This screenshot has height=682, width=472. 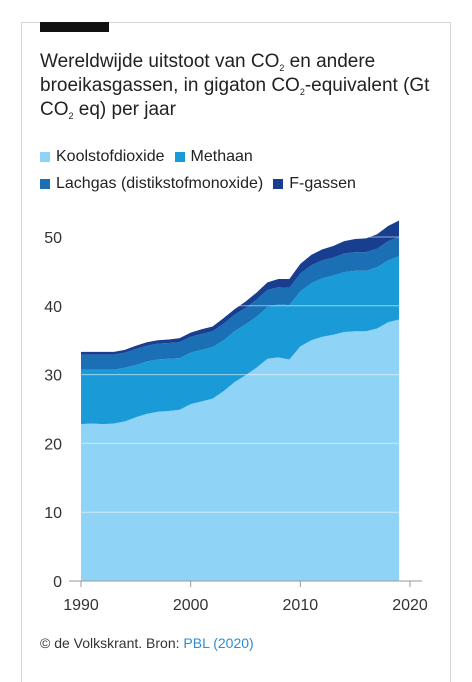 I want to click on y-tick-label-20: 20, so click(x=53, y=444).